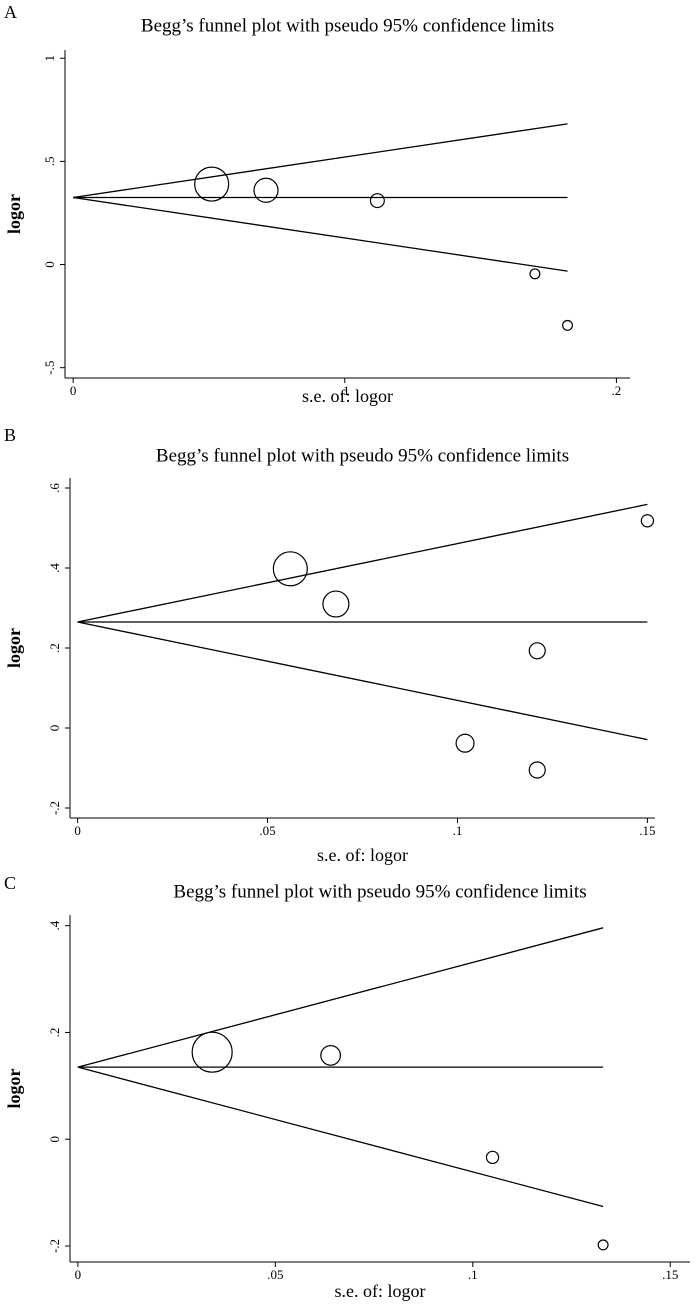  Describe the element at coordinates (10, 12) in the screenshot. I see `panel-label: A` at that location.